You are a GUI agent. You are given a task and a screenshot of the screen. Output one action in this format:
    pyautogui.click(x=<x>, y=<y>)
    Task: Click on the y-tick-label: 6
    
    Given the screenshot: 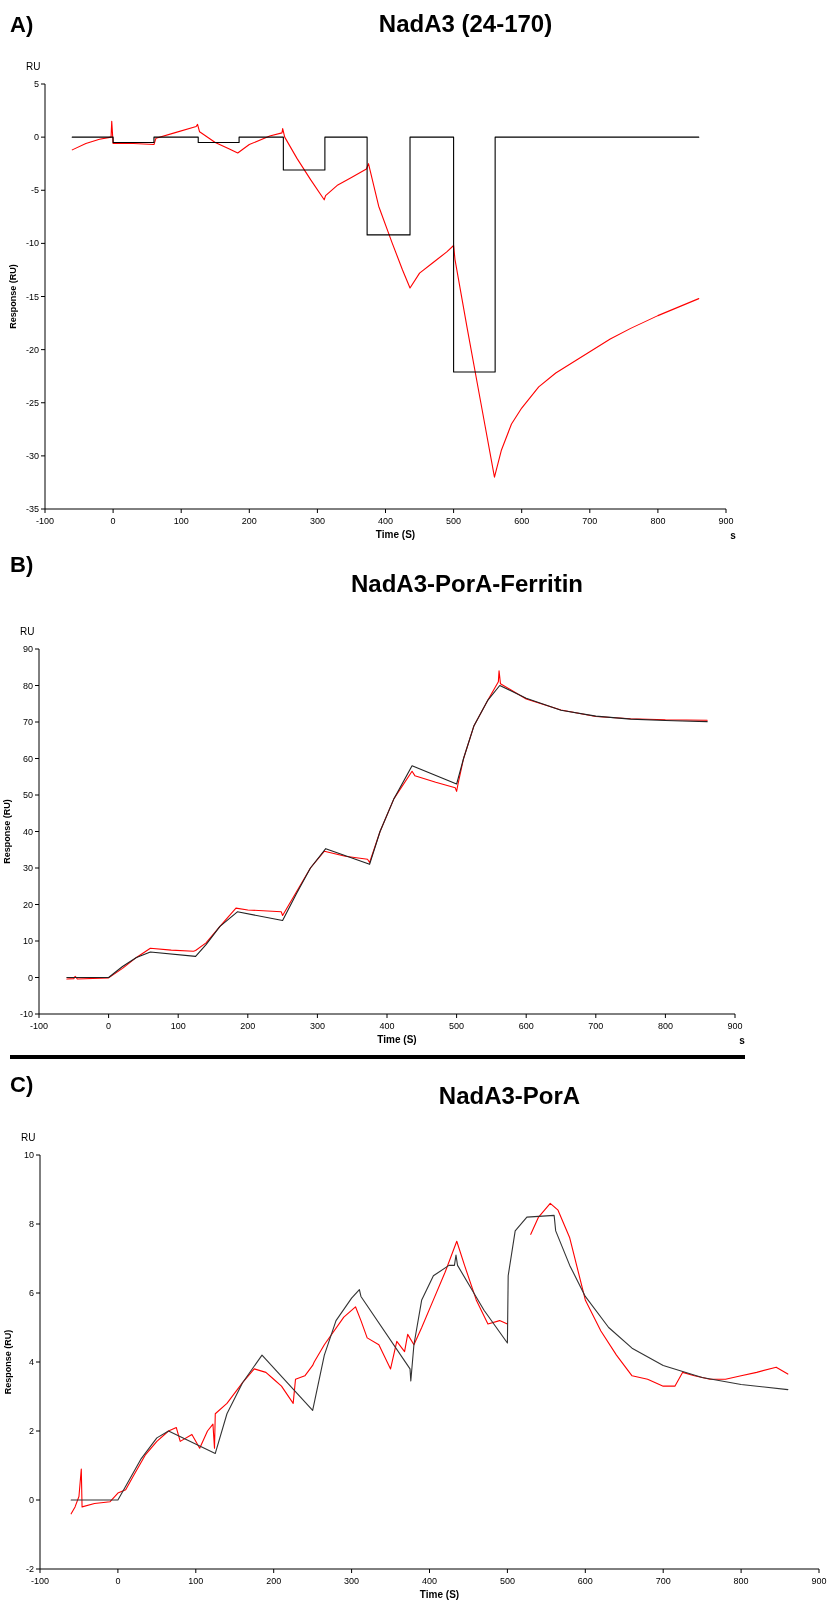 What is the action you would take?
    pyautogui.click(x=31, y=1293)
    